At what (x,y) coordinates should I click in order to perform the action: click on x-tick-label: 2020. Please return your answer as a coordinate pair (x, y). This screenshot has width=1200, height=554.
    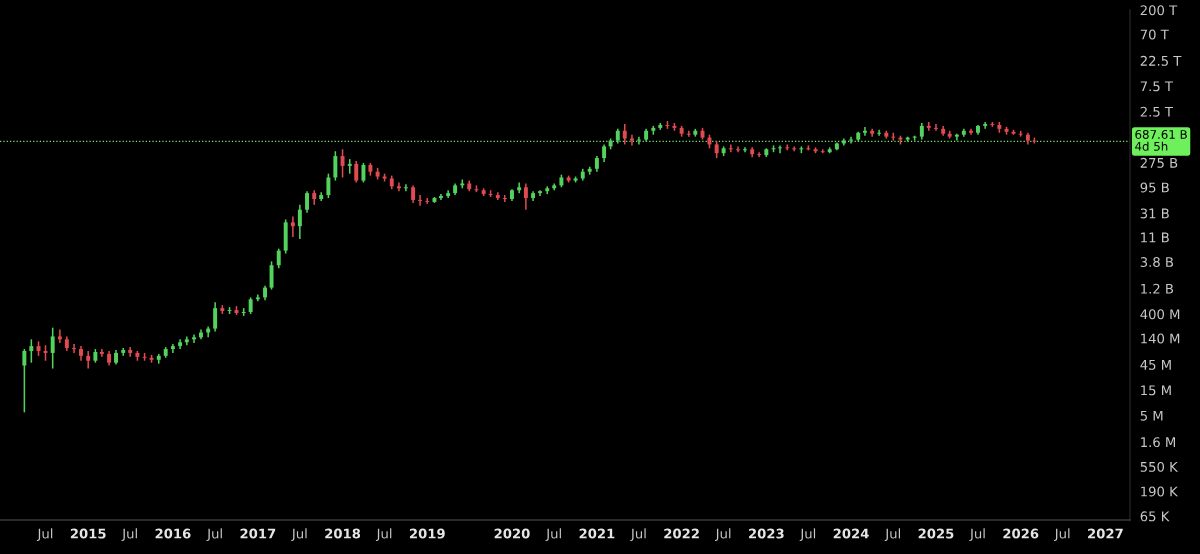
    Looking at the image, I should click on (512, 533).